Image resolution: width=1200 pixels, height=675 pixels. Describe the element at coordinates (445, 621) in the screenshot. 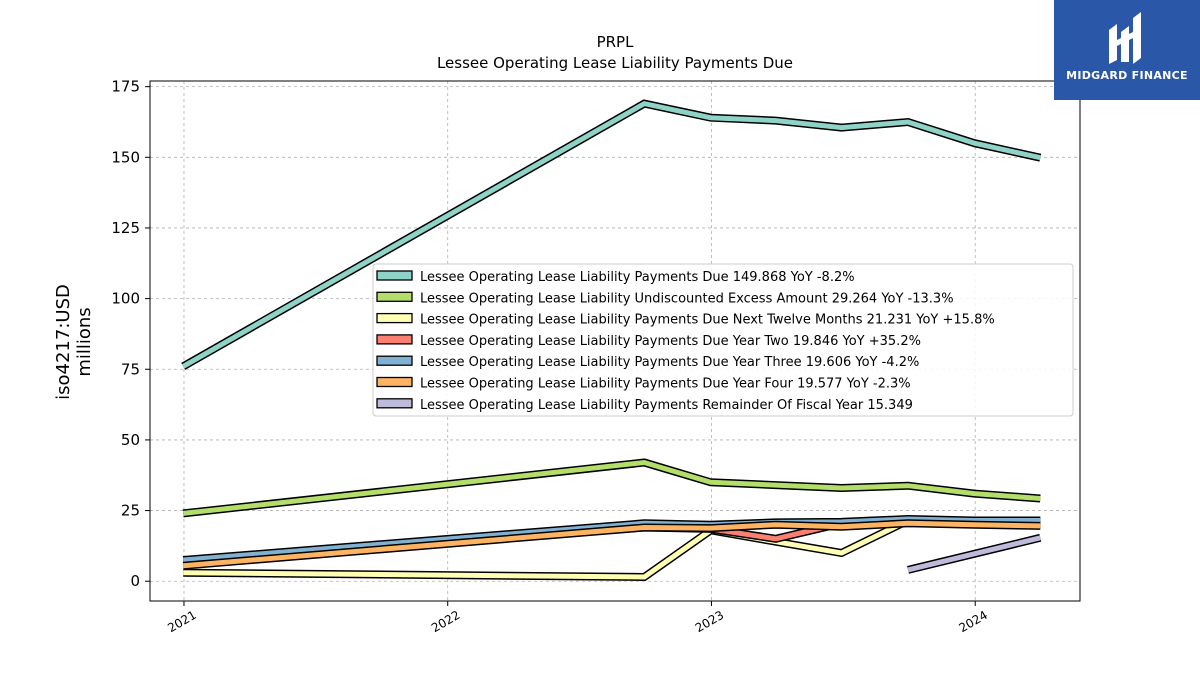

I see `x-tick-label: 2022` at that location.